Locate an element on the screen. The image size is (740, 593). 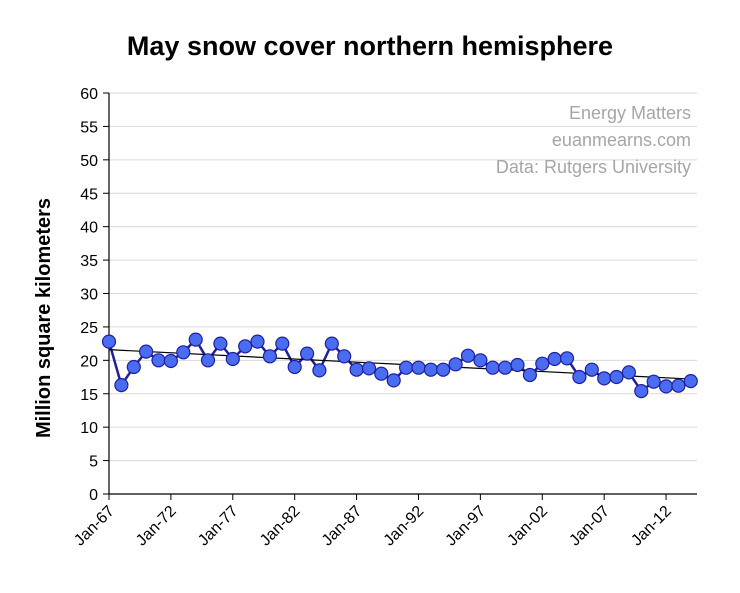
data-point-1988 is located at coordinates (369, 368).